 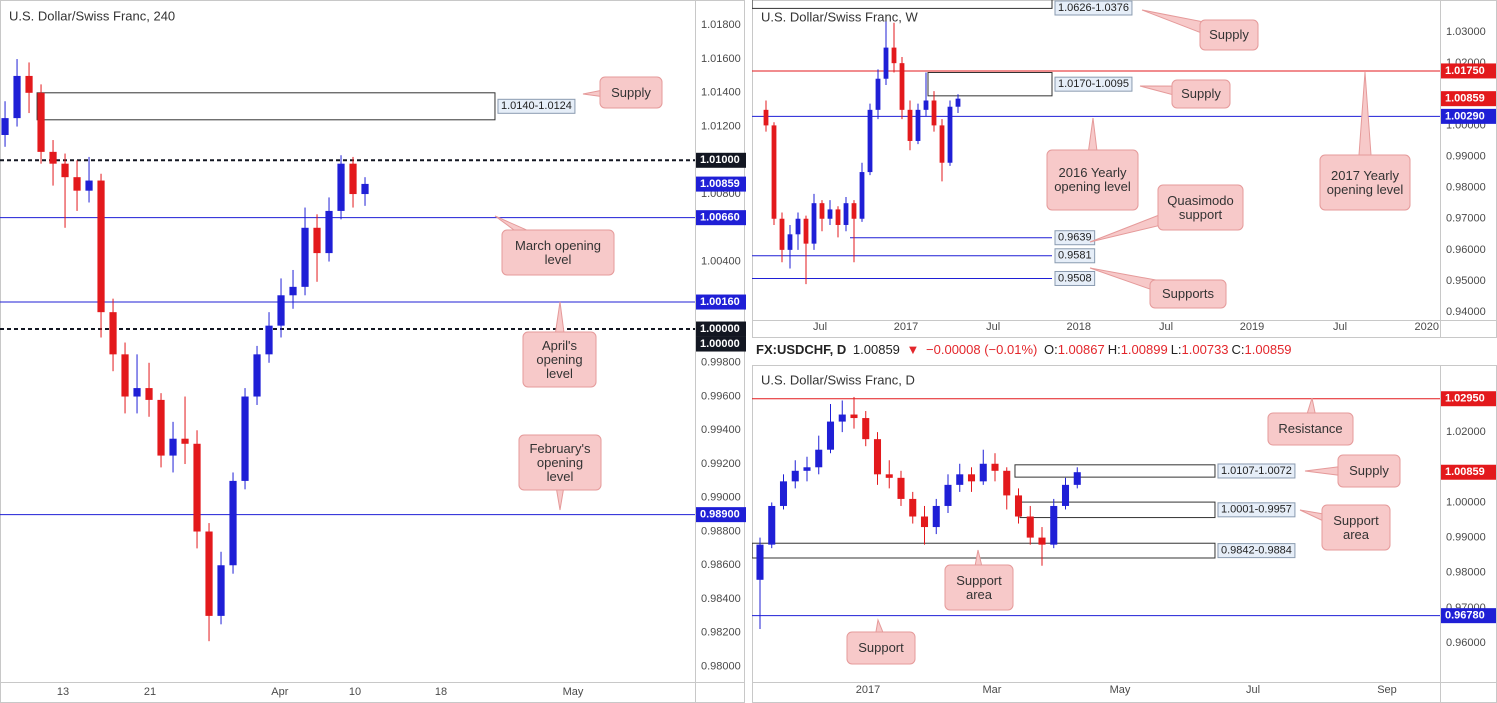 What do you see at coordinates (720, 515) in the screenshot?
I see `price-label: 0.98900` at bounding box center [720, 515].